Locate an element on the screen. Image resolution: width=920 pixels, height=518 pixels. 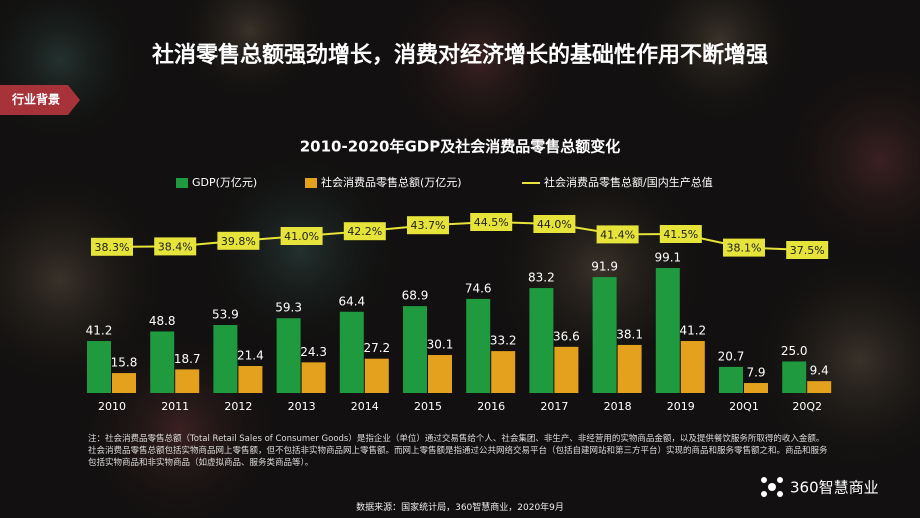
data-label: 68.9 is located at coordinates (415, 296).